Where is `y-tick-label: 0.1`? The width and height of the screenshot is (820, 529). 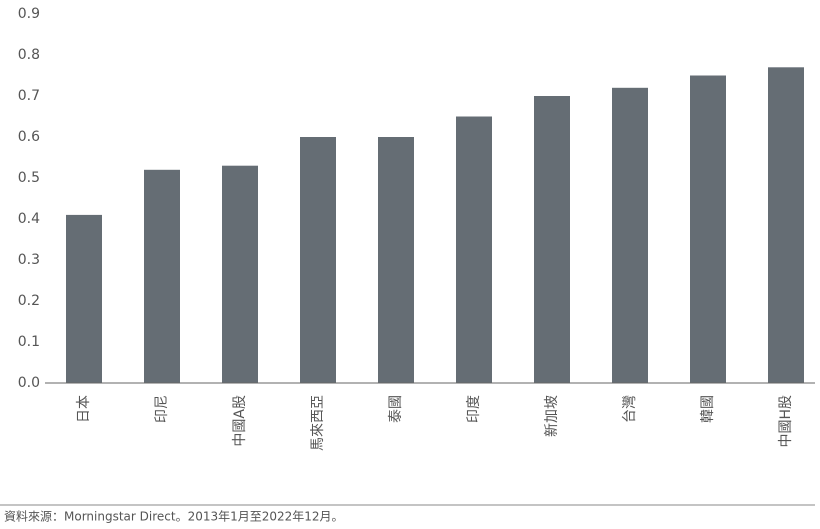 y-tick-label: 0.1 is located at coordinates (29, 342).